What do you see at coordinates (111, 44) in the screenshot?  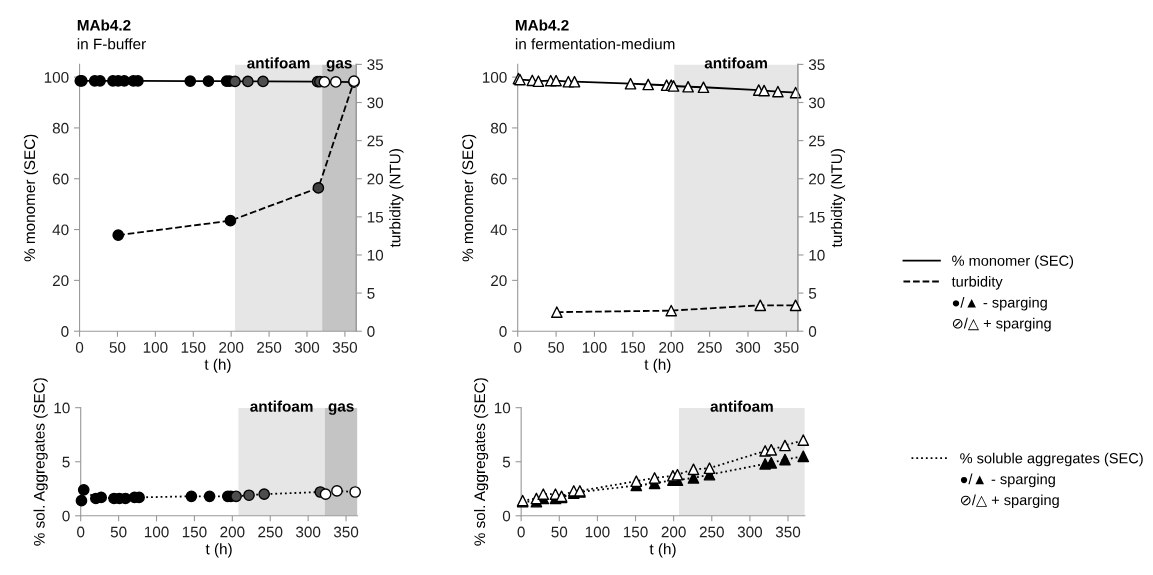 I see `chart-subtitle: in F-buffer` at bounding box center [111, 44].